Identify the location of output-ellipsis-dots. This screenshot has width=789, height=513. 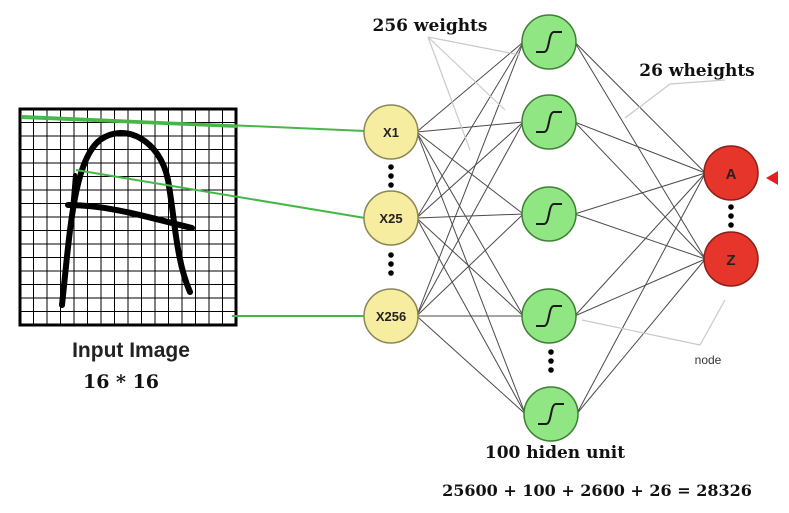
(731, 216).